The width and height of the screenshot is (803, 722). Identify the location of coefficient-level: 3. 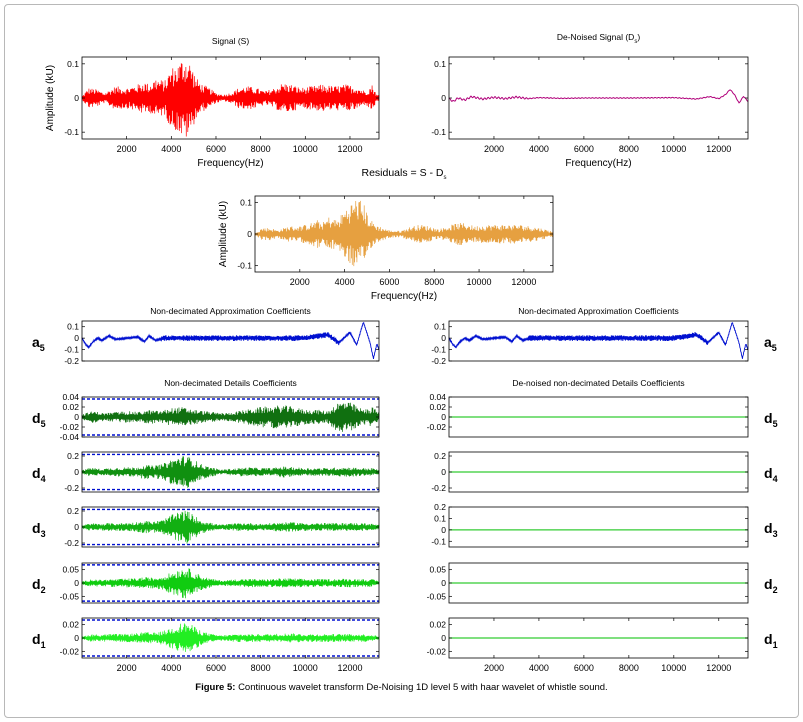
(775, 534).